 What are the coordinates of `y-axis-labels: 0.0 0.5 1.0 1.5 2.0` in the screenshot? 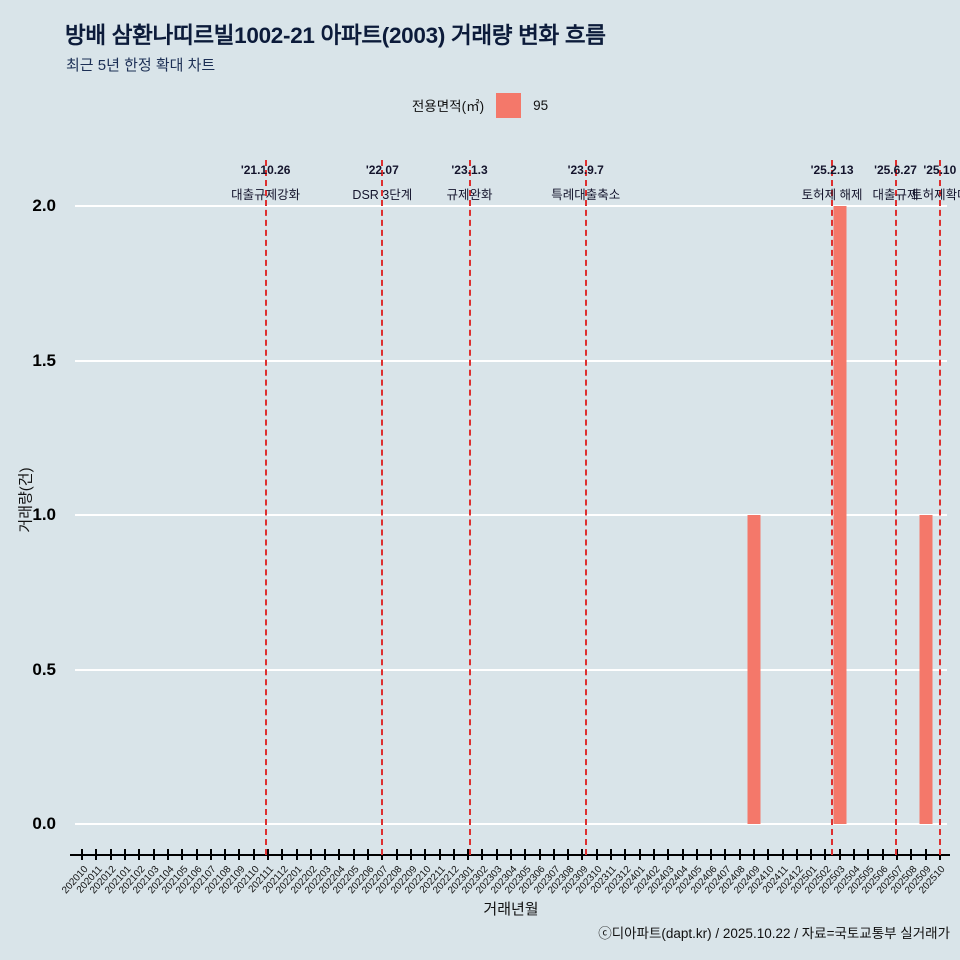 It's located at (31, 507).